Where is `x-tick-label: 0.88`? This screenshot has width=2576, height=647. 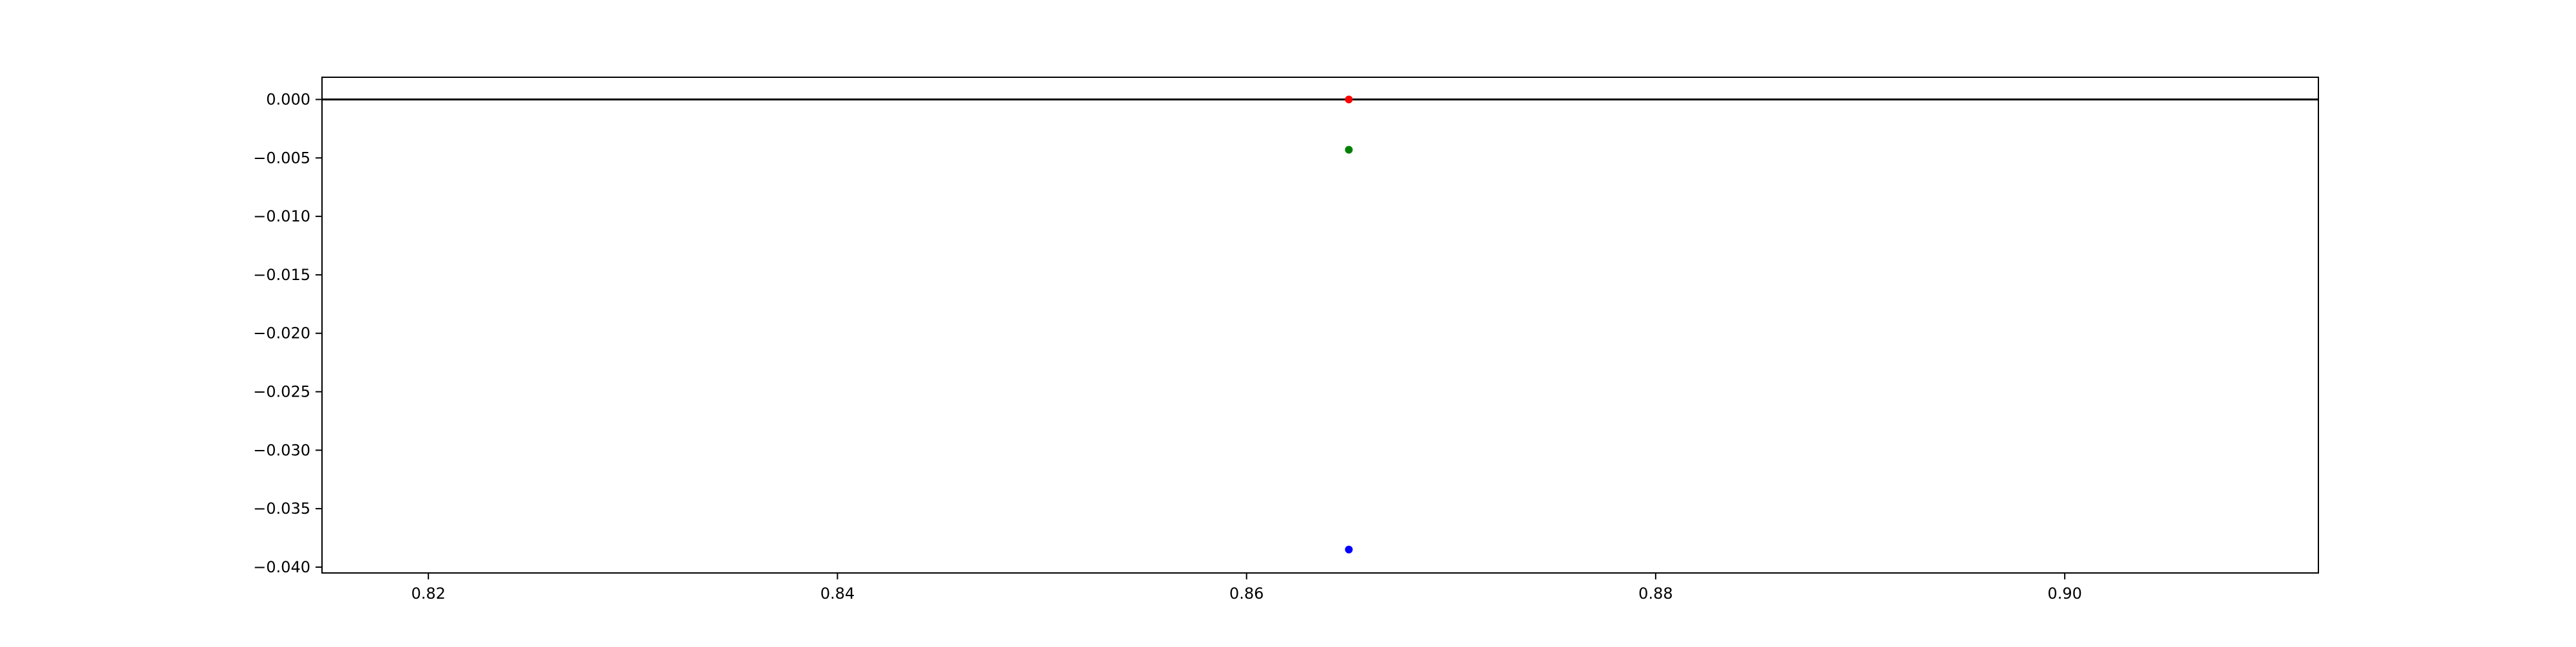
x-tick-label: 0.88 is located at coordinates (1655, 594).